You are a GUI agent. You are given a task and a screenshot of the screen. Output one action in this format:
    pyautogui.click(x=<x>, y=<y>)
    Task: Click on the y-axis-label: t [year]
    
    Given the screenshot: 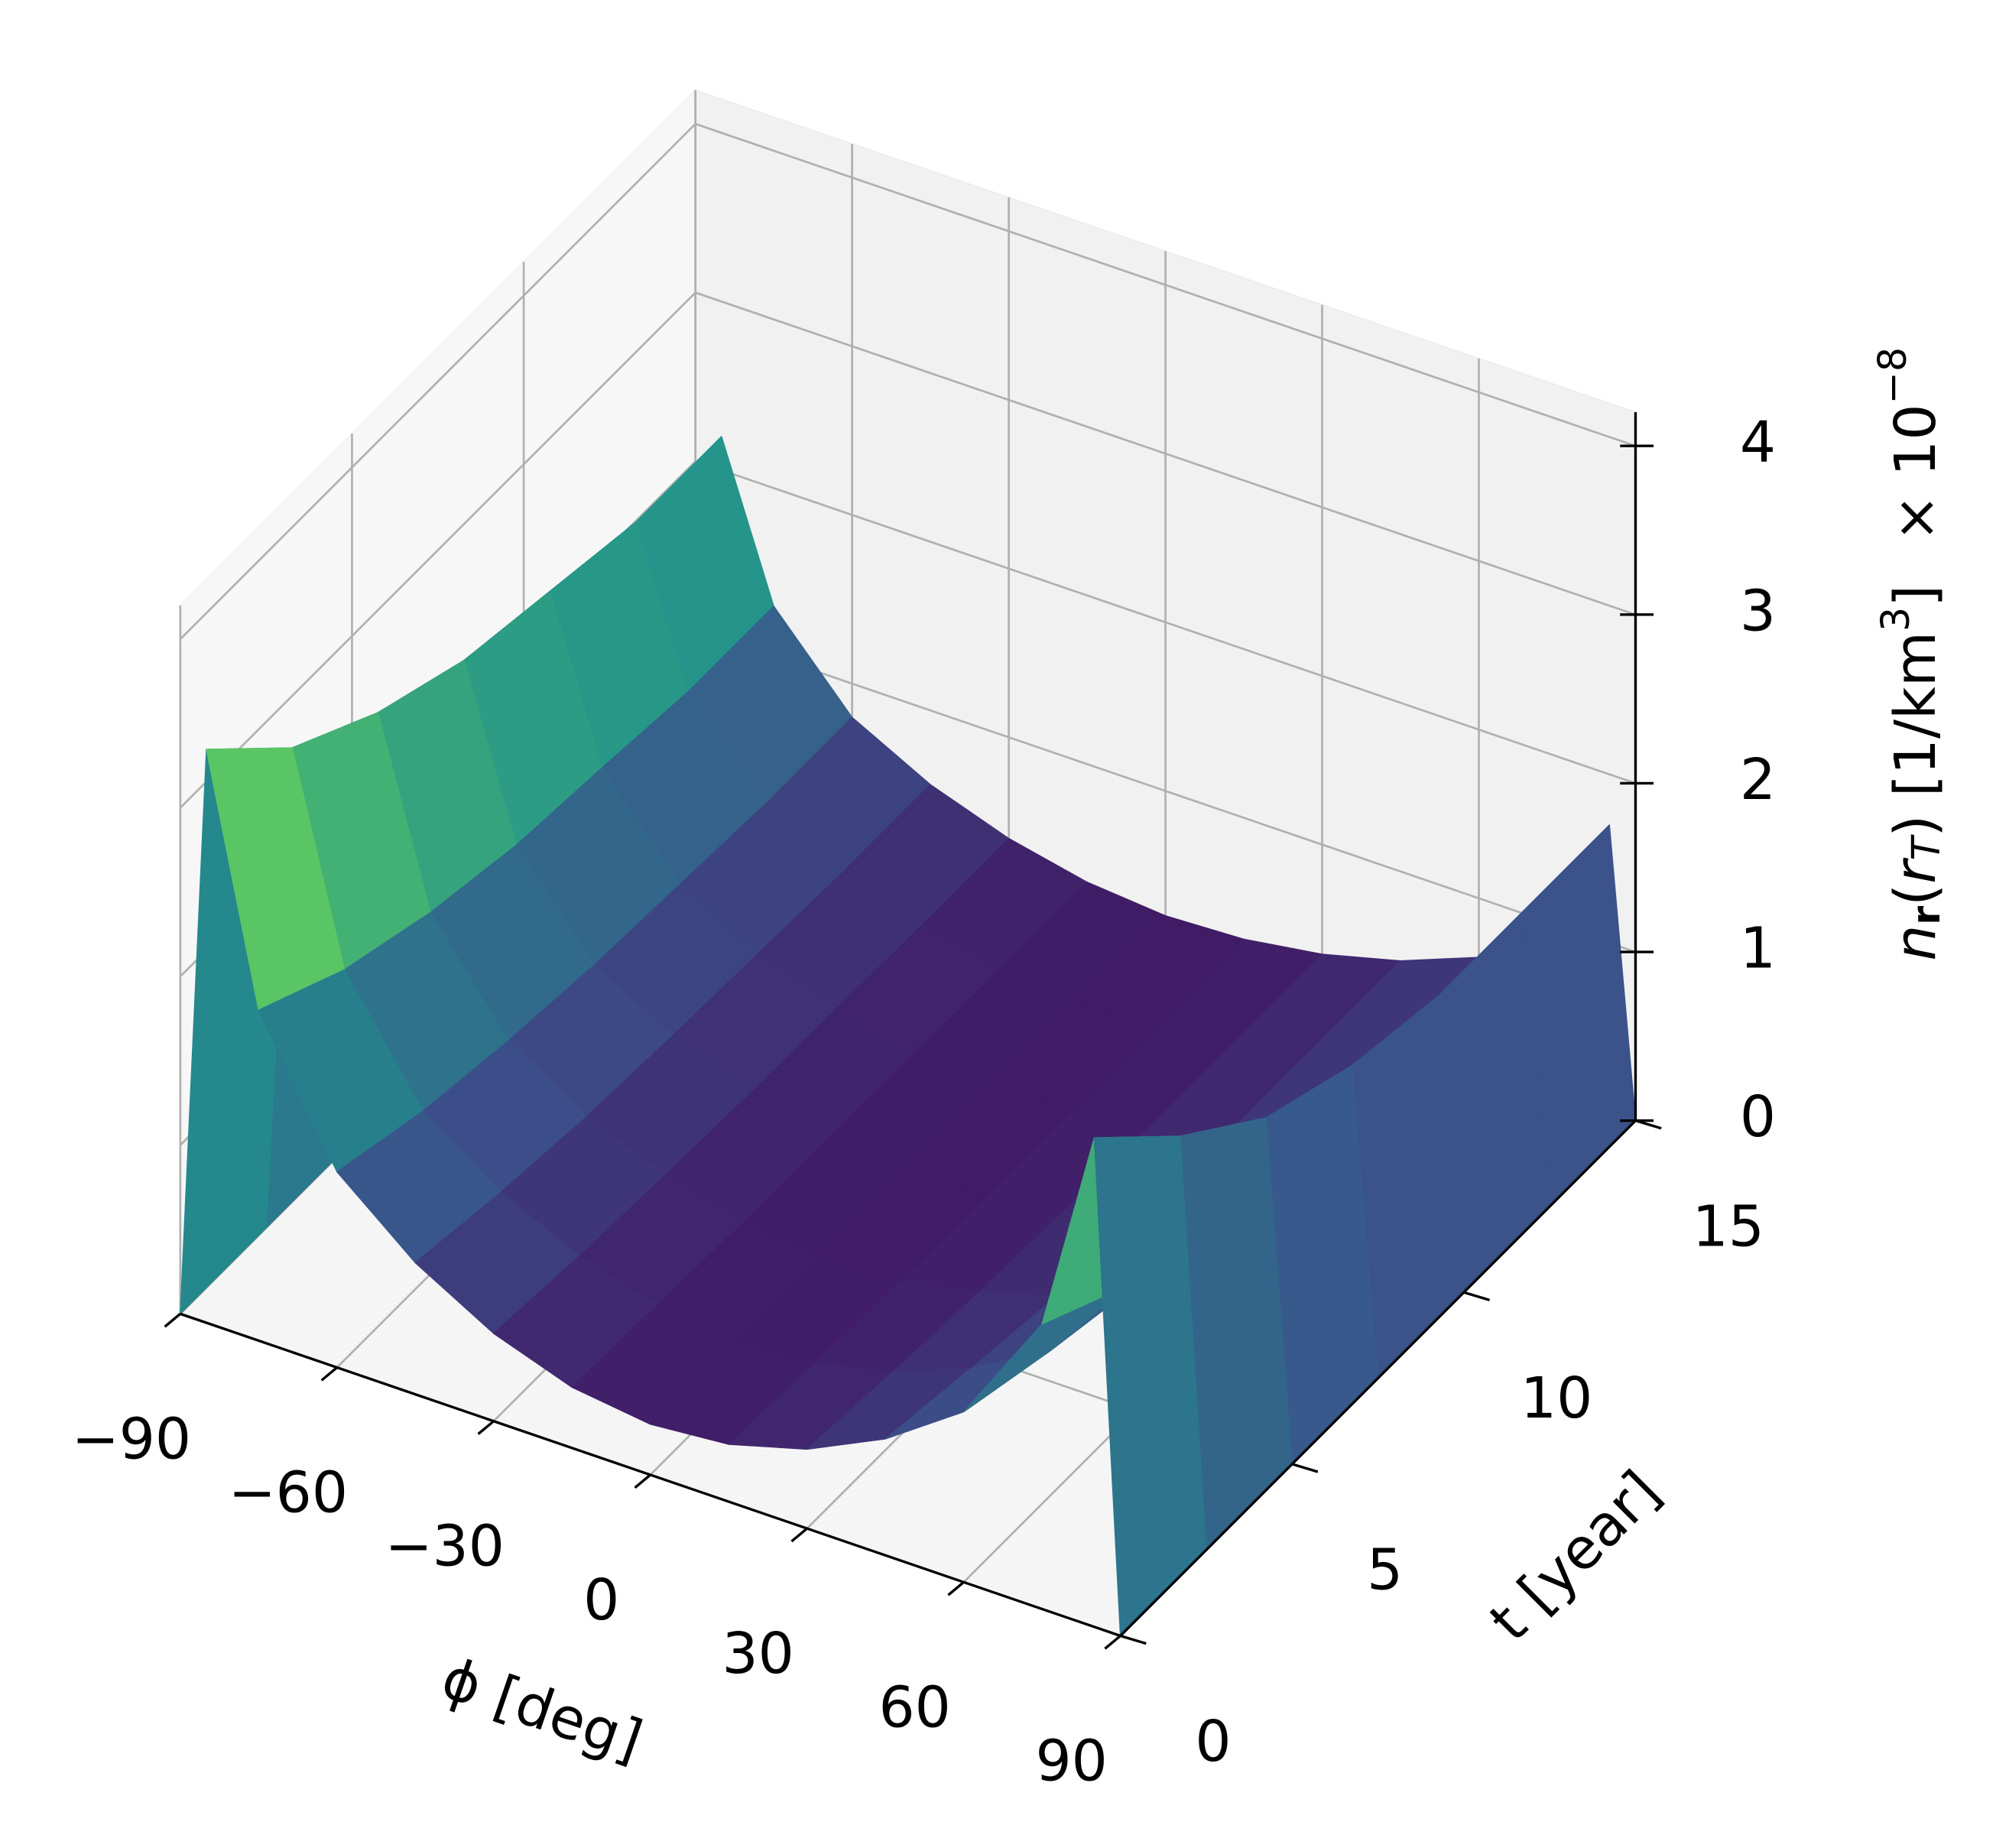 What is the action you would take?
    pyautogui.click(x=1575, y=1556)
    